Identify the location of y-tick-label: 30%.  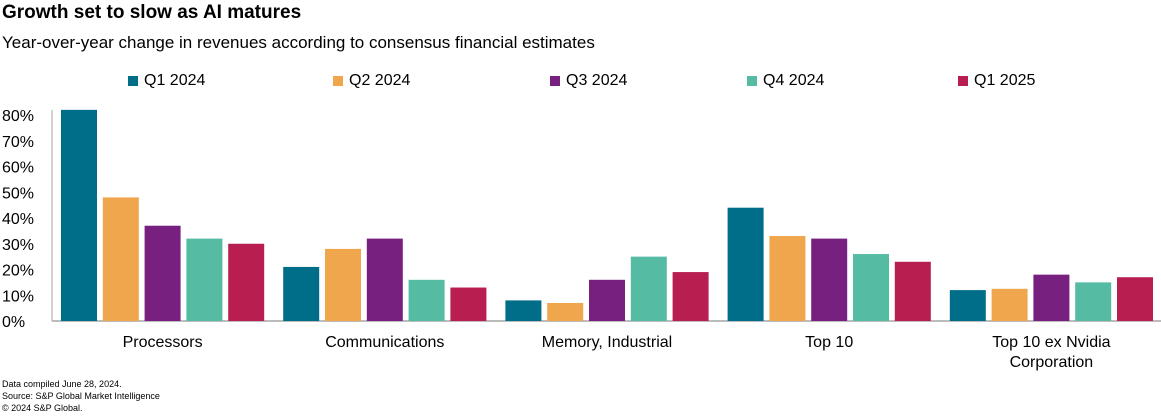
(18, 245).